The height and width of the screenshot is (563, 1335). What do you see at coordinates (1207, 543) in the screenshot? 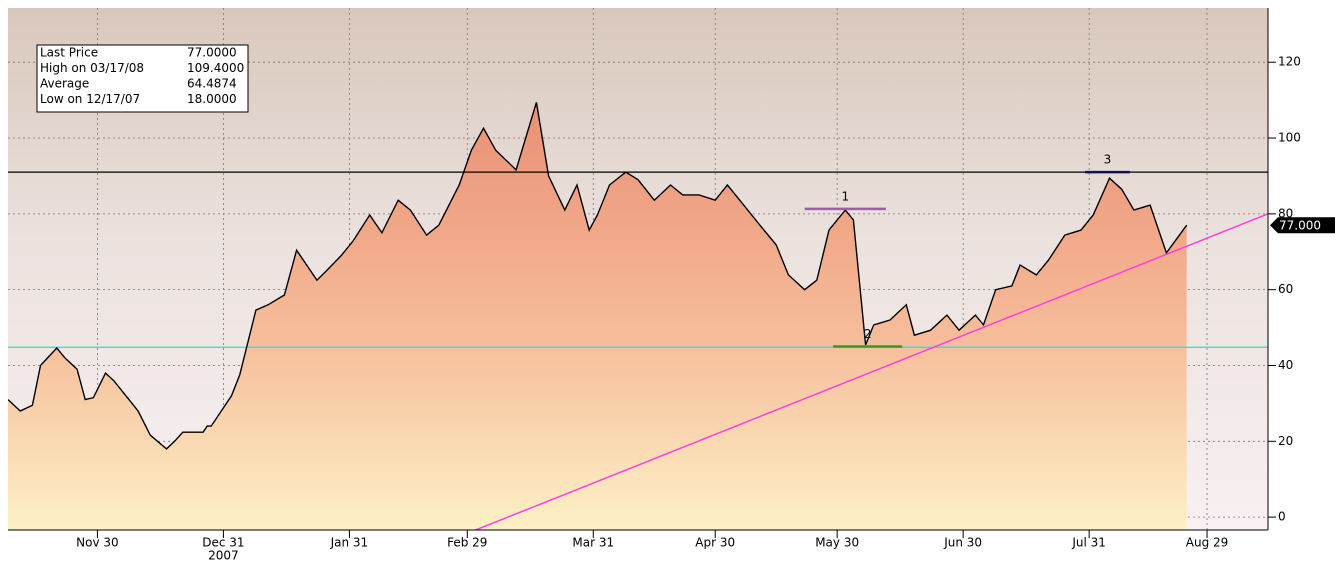
I see `x-tick-label: Aug 29` at bounding box center [1207, 543].